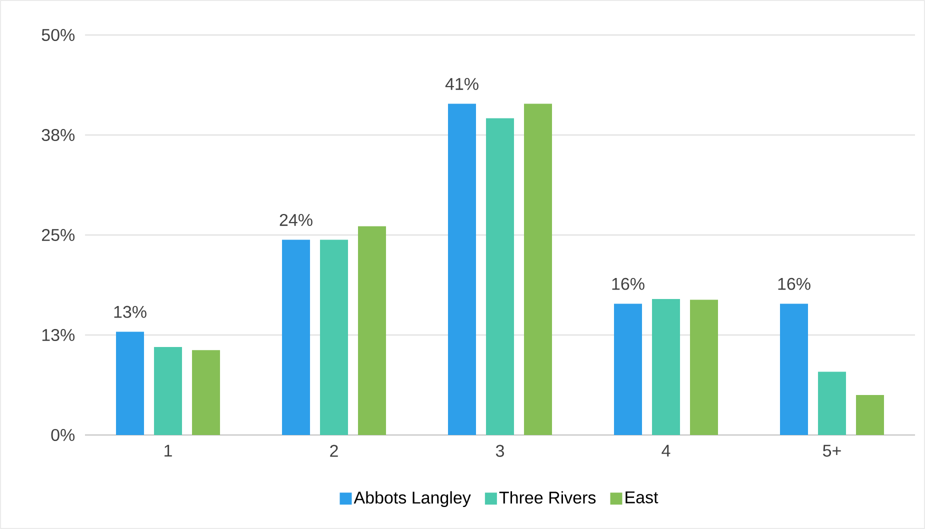 Image resolution: width=925 pixels, height=529 pixels. What do you see at coordinates (58, 135) in the screenshot?
I see `y-tick-label: 38%` at bounding box center [58, 135].